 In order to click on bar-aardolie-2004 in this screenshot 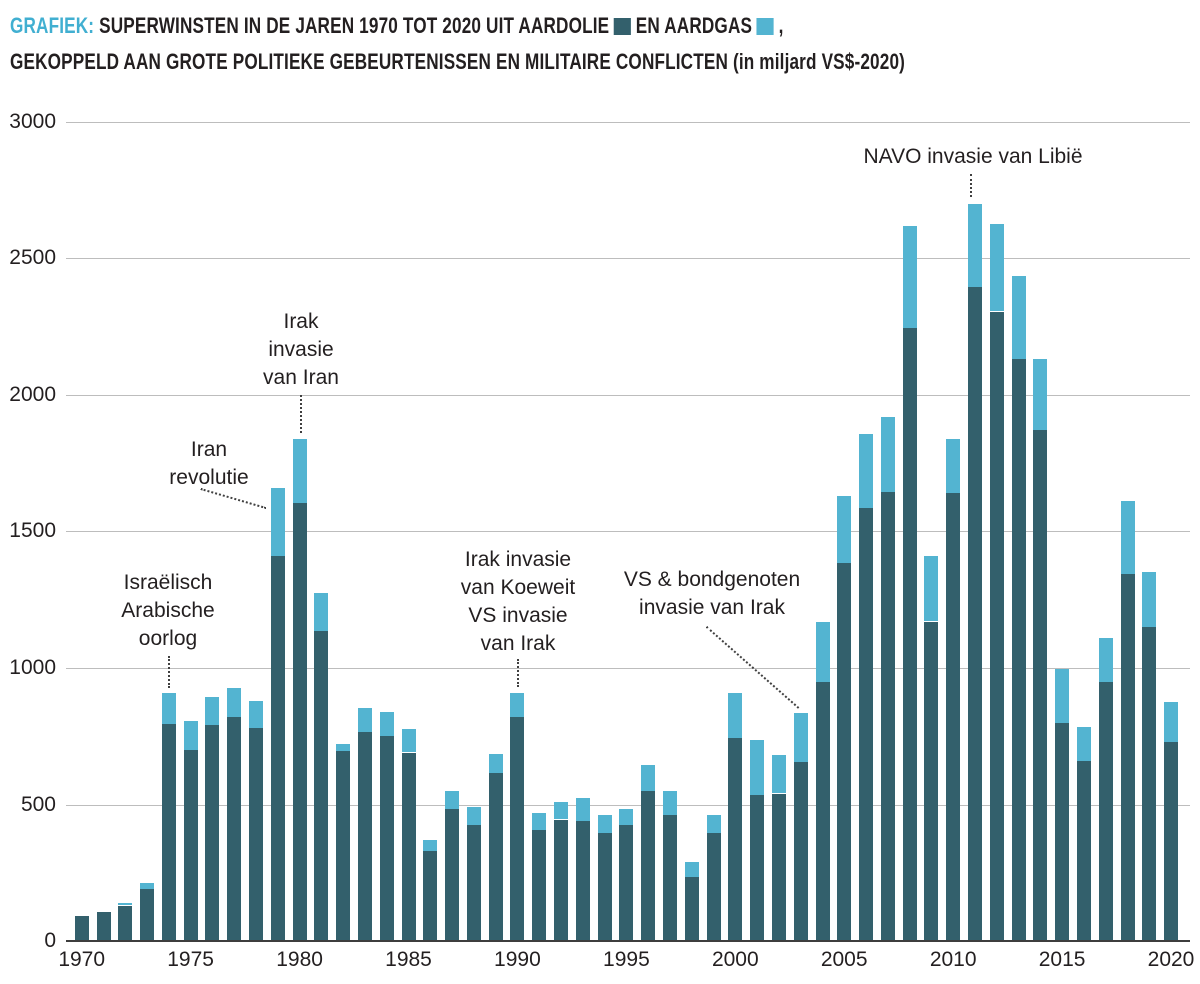, I will do `click(822, 811)`.